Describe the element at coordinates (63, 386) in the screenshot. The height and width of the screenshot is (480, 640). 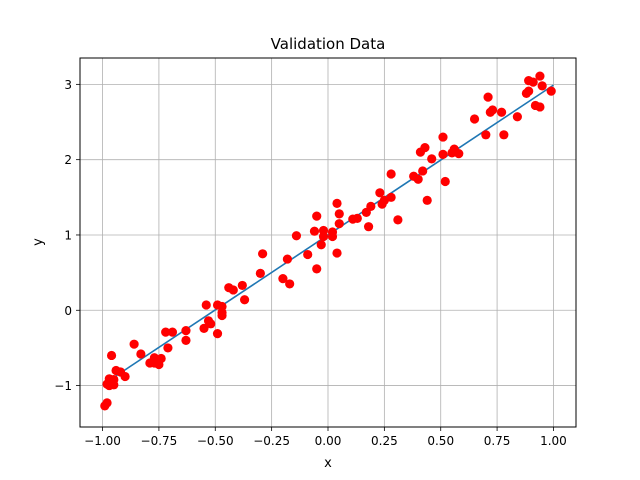
I see `y-tick-label: −1` at that location.